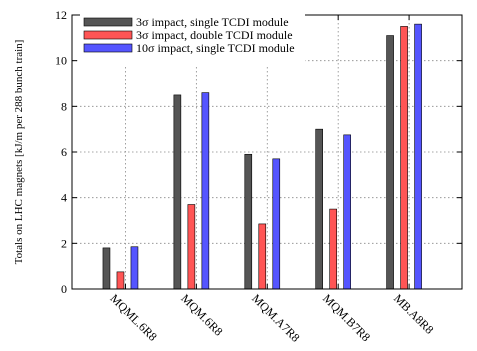  What do you see at coordinates (64, 289) in the screenshot?
I see `y-tick-label: 0` at bounding box center [64, 289].